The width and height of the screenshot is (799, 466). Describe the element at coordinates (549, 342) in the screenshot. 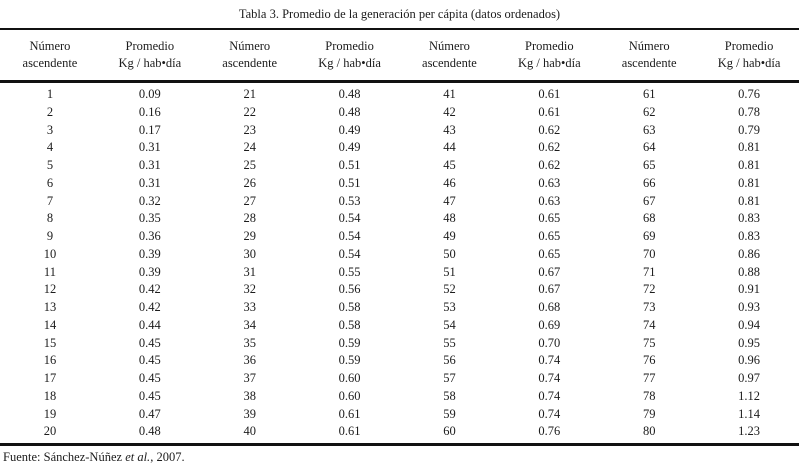

I see `average-value-cell: 0.70` at that location.